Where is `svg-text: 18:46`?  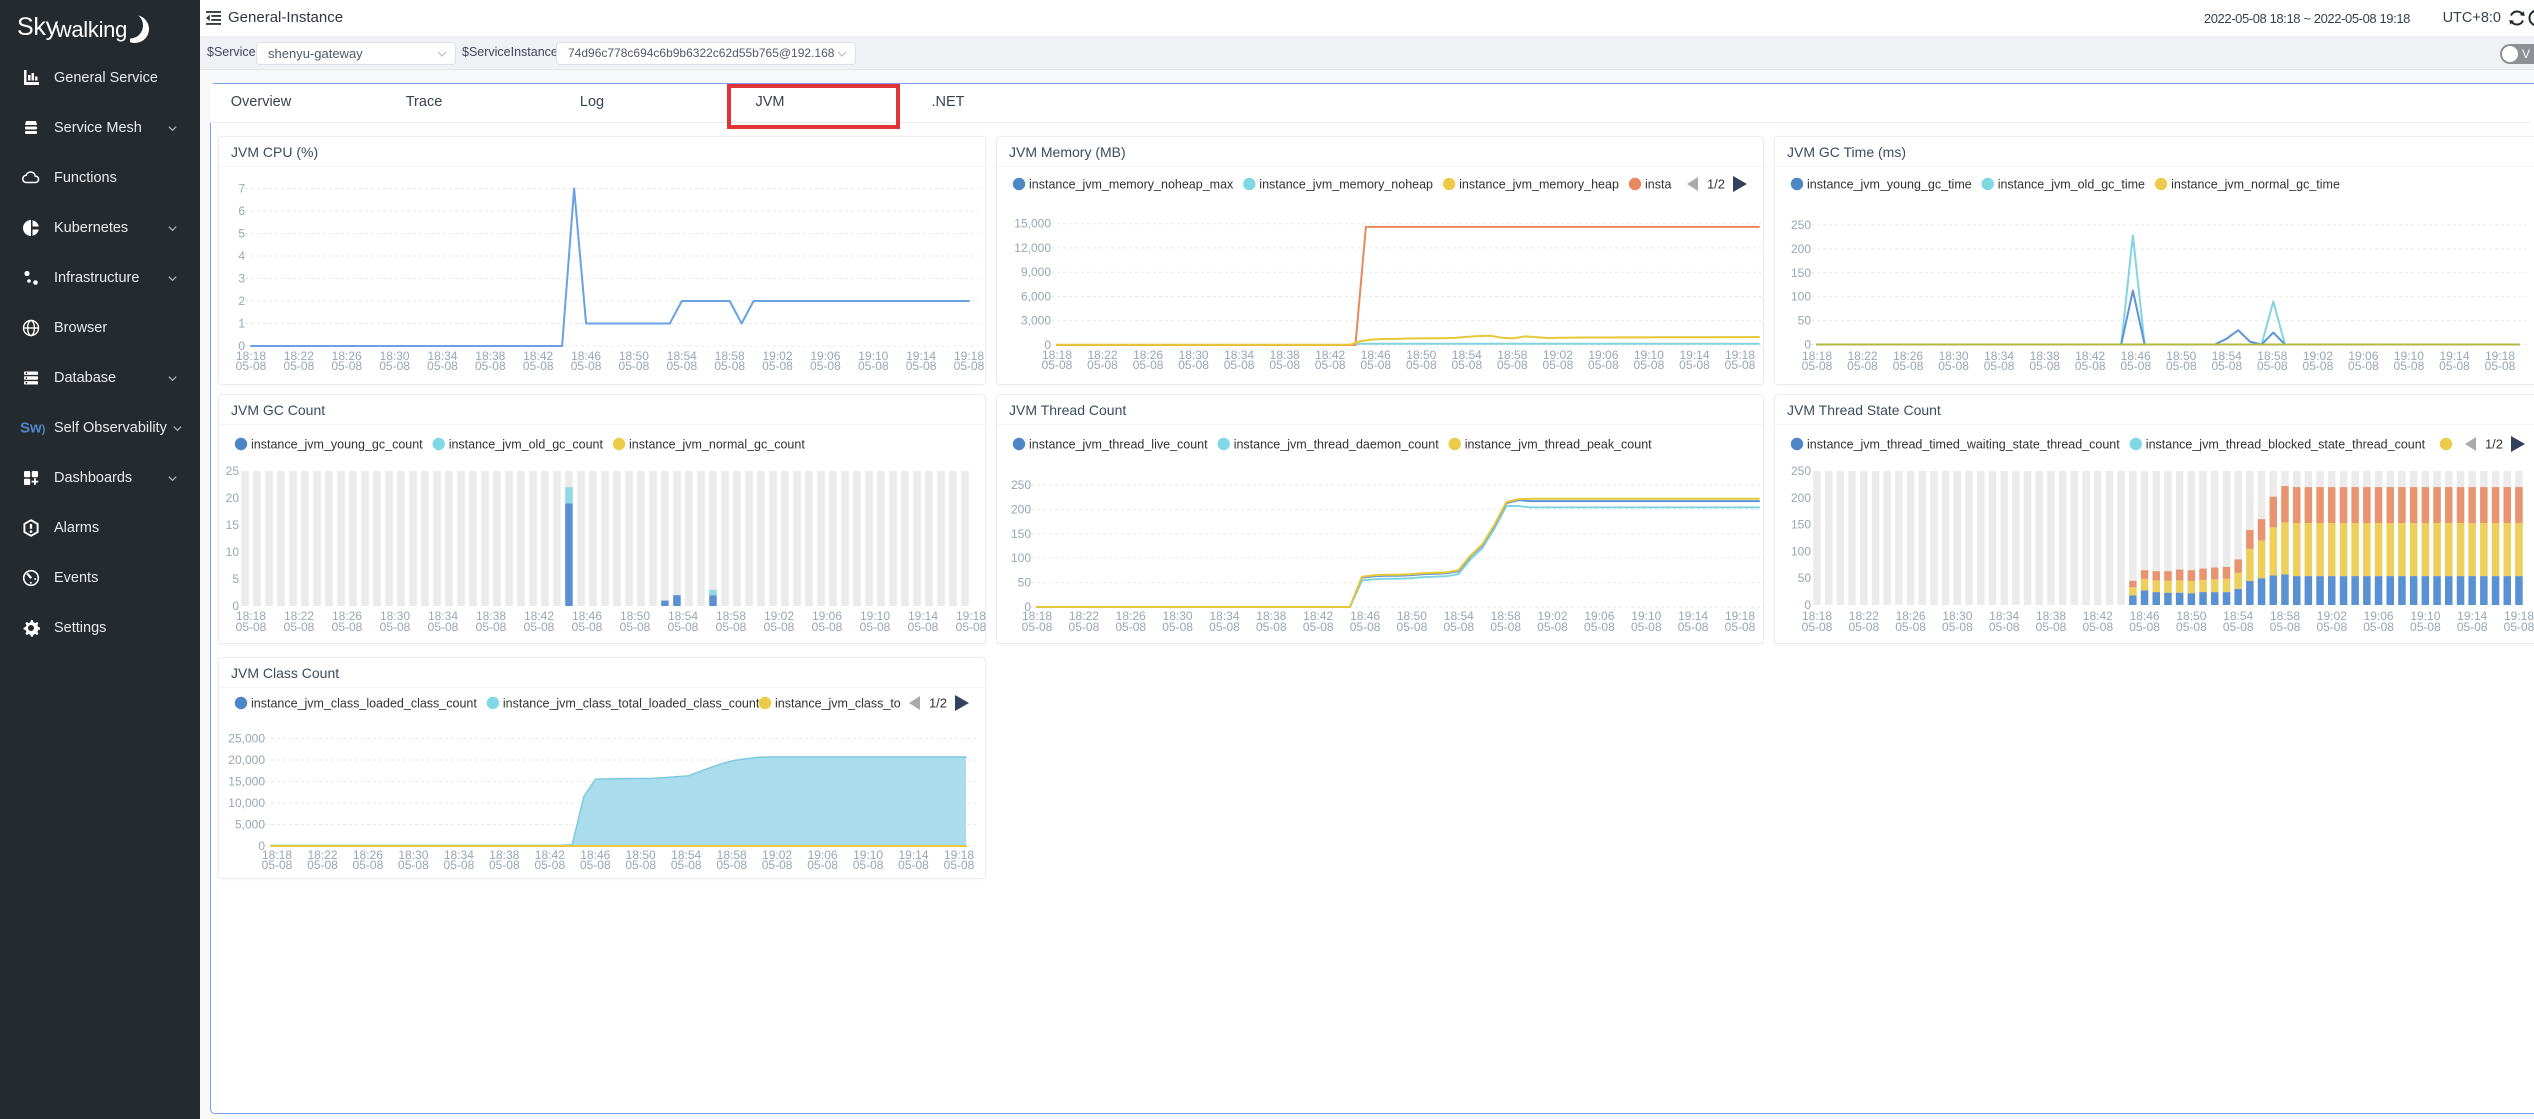
svg-text: 18:46 is located at coordinates (2145, 616).